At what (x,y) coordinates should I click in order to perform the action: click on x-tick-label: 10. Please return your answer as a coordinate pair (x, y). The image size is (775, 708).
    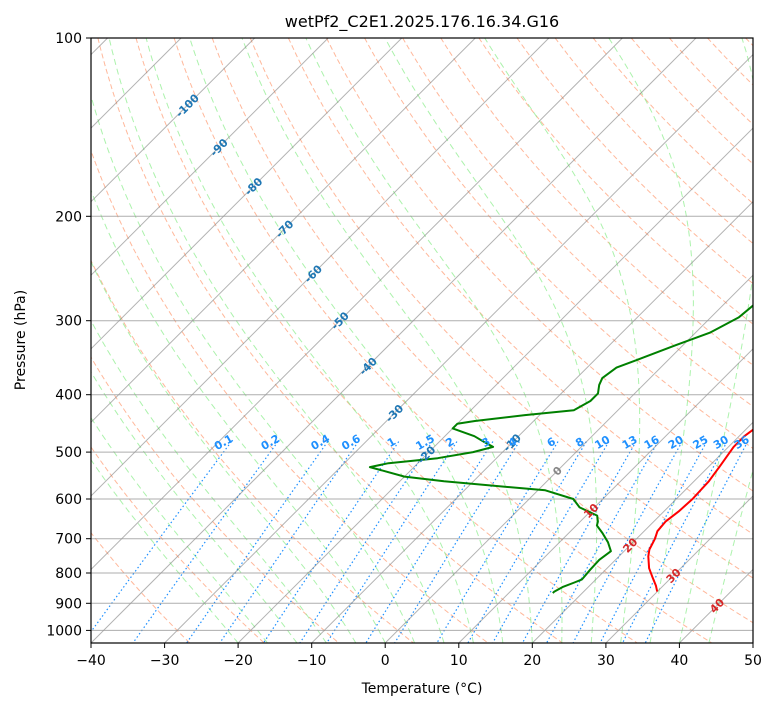
    Looking at the image, I should click on (459, 661).